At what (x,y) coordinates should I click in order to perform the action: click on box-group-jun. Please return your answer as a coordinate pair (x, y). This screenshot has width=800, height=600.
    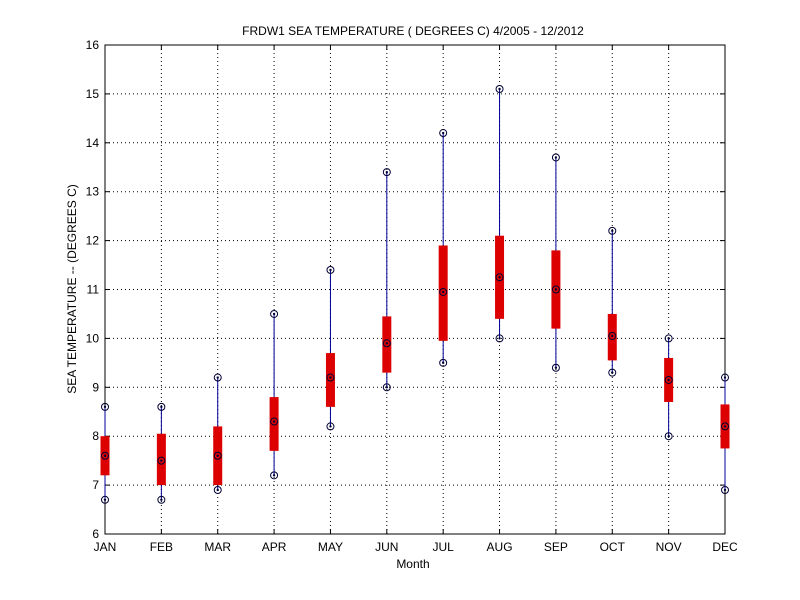
    Looking at the image, I should click on (387, 280).